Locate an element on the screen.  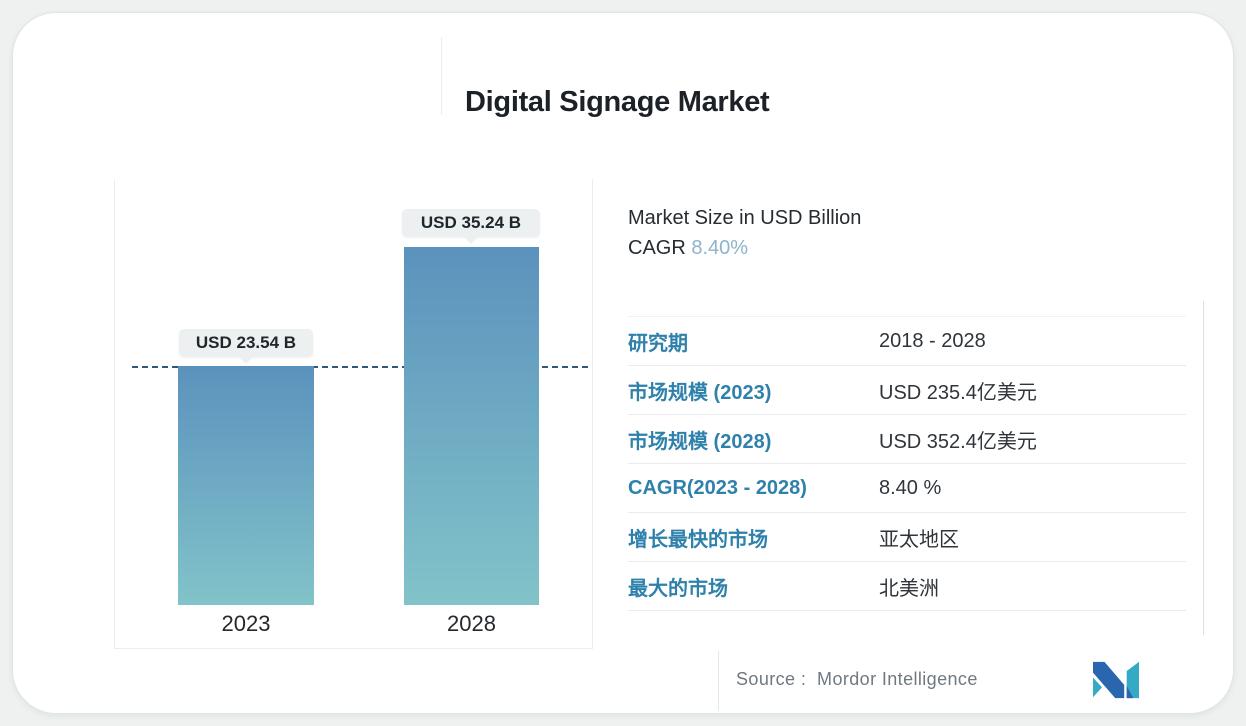
footer-divider is located at coordinates (718, 681).